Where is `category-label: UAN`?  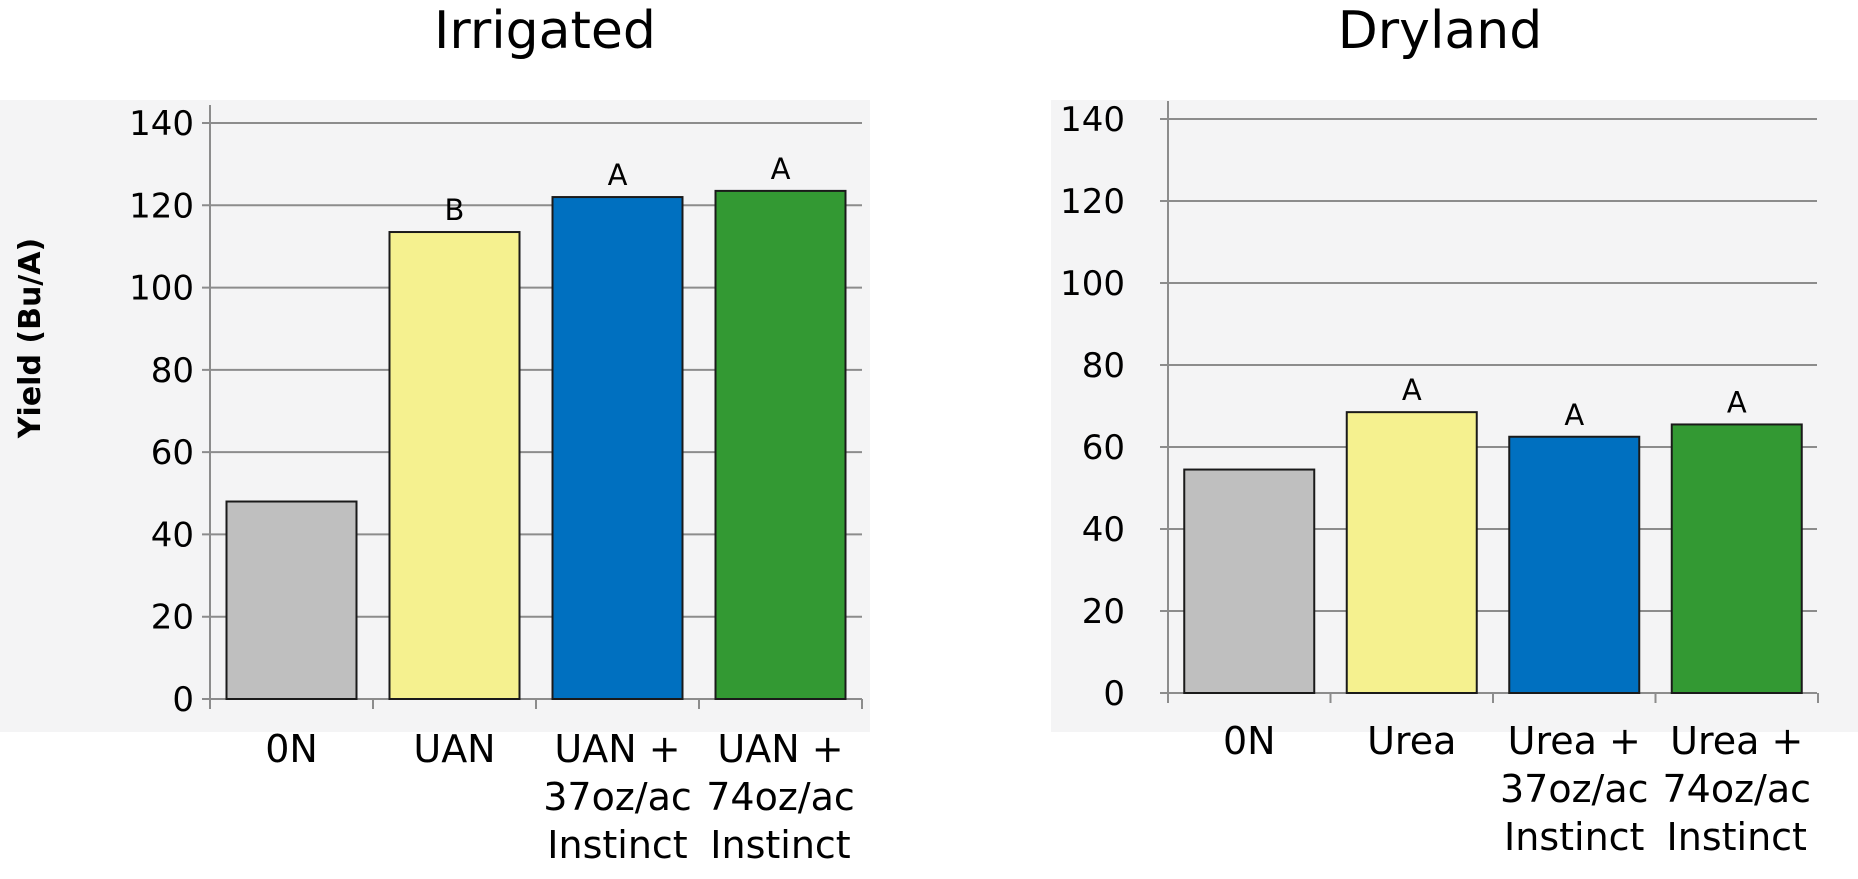 category-label: UAN is located at coordinates (454, 749).